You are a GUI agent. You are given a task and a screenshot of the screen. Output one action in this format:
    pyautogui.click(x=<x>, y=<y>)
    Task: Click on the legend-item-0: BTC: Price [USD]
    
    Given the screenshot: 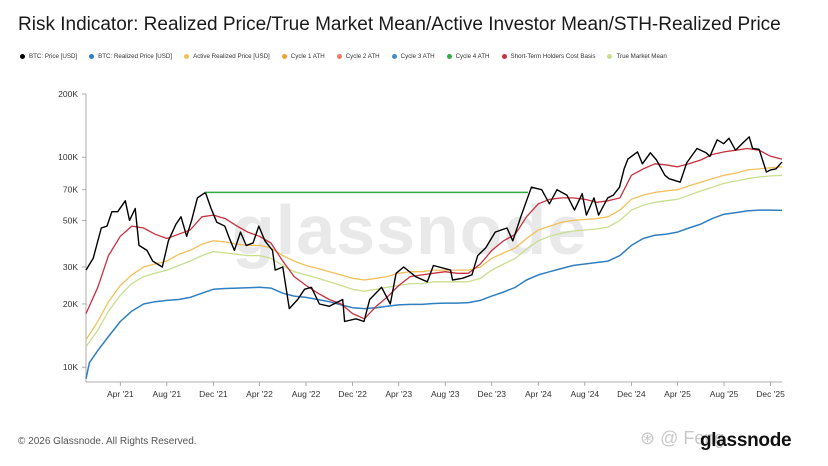 What is the action you would take?
    pyautogui.click(x=48, y=56)
    